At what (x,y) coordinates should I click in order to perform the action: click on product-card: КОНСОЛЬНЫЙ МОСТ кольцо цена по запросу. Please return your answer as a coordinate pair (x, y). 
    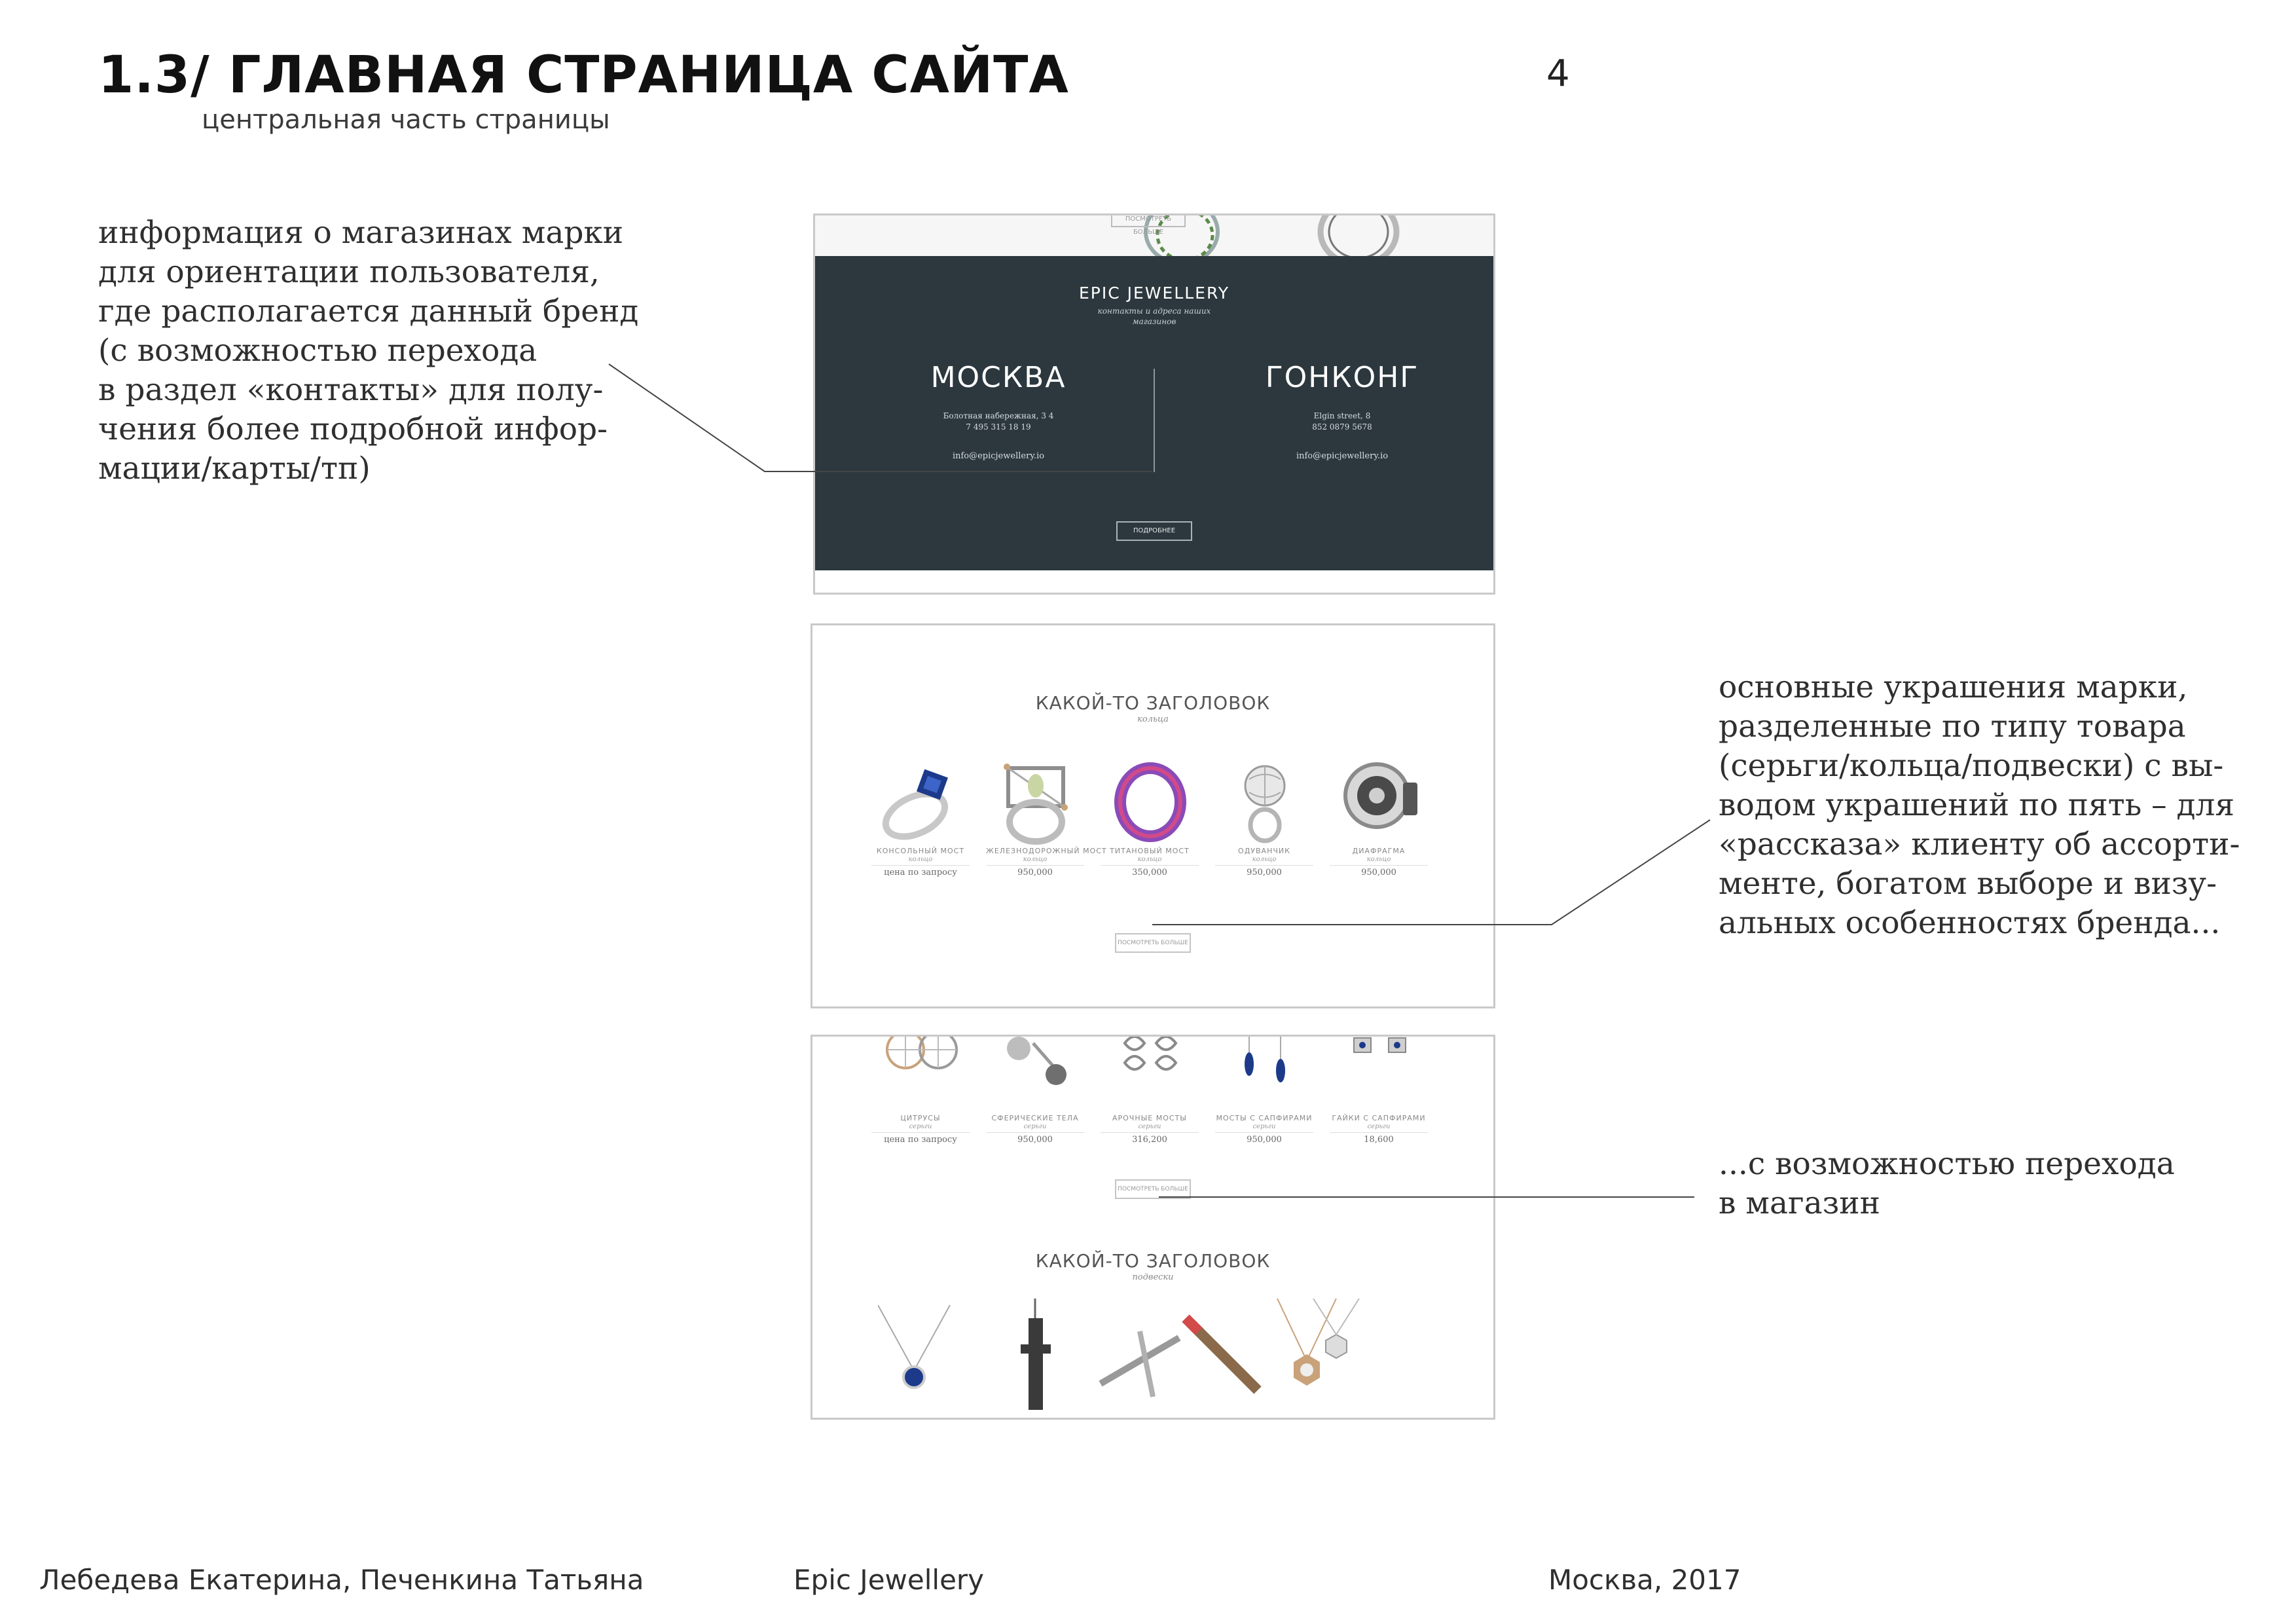
    Looking at the image, I should click on (920, 821).